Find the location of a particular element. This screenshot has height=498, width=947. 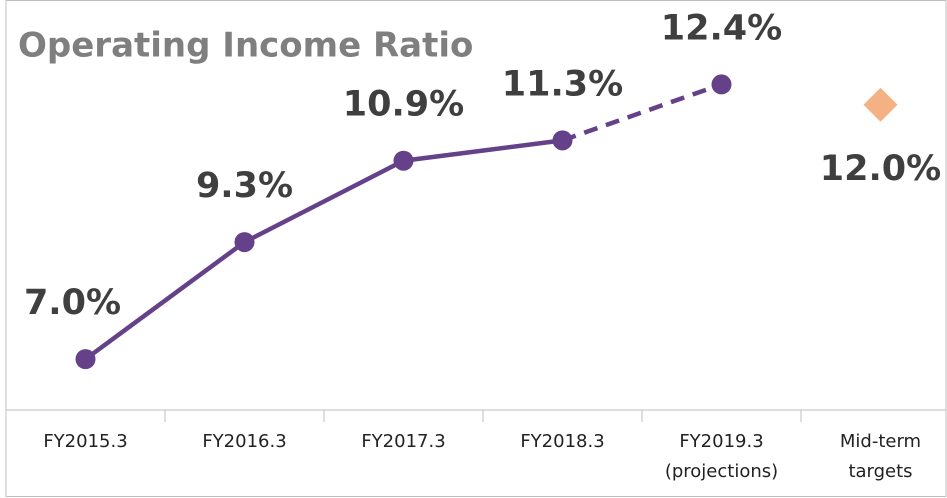

x-tick-label: FY2015.3 is located at coordinates (85, 441).